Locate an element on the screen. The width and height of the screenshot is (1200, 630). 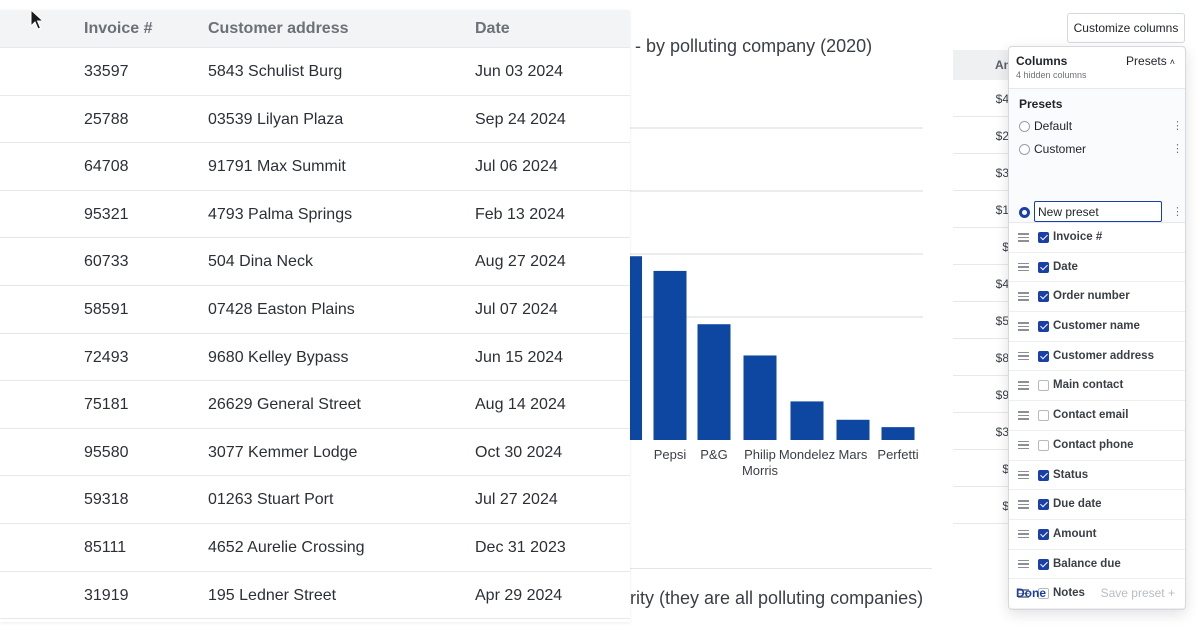
date-cell: Aug 27 2024 is located at coordinates (520, 262).